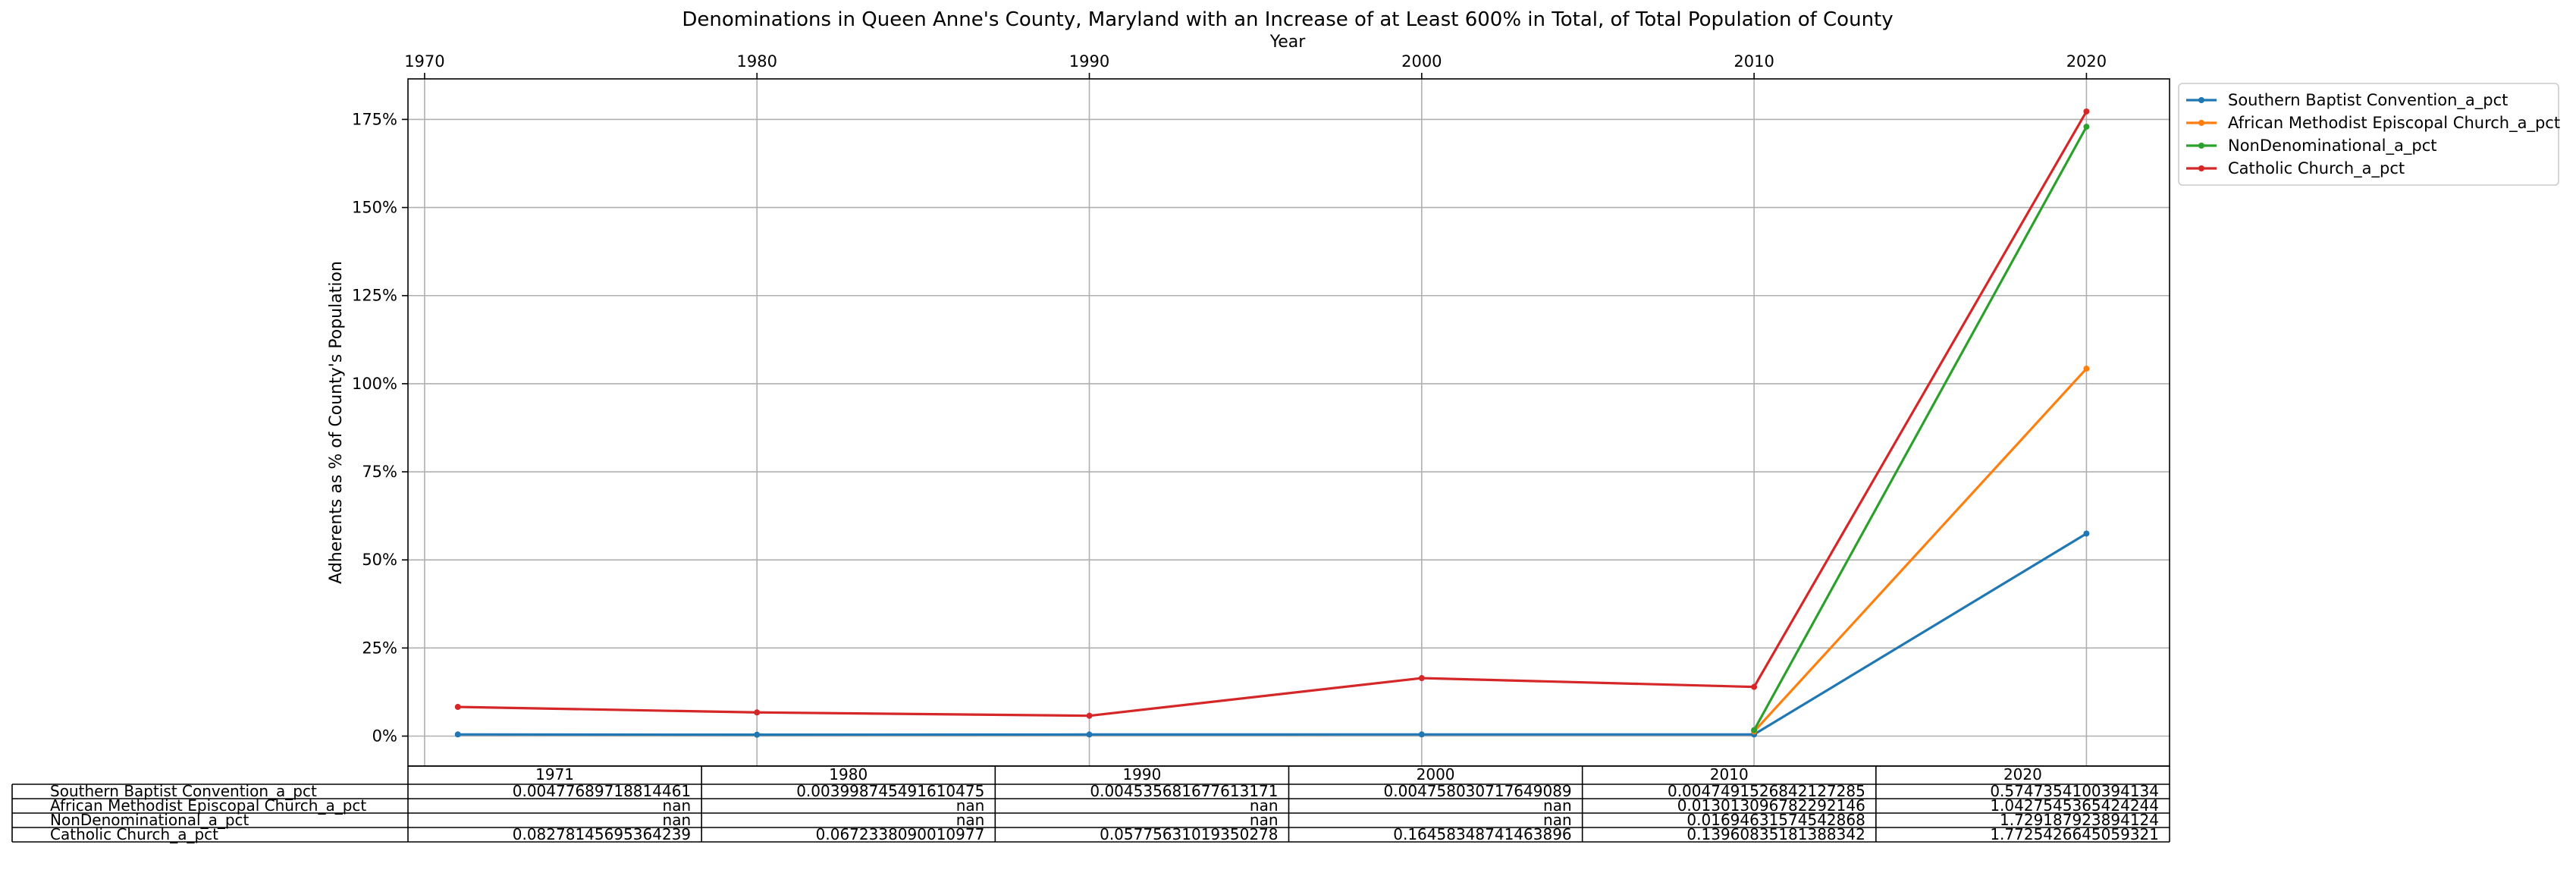 The width and height of the screenshot is (2576, 873). What do you see at coordinates (2394, 123) in the screenshot?
I see `legend-label: African Methodist Episcopal Church_a_pct` at bounding box center [2394, 123].